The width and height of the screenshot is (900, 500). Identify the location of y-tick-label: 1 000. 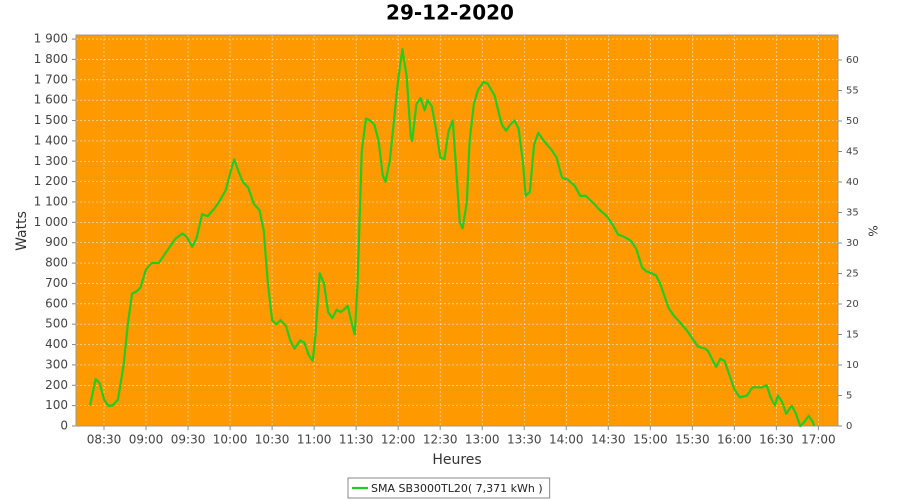
(51, 222).